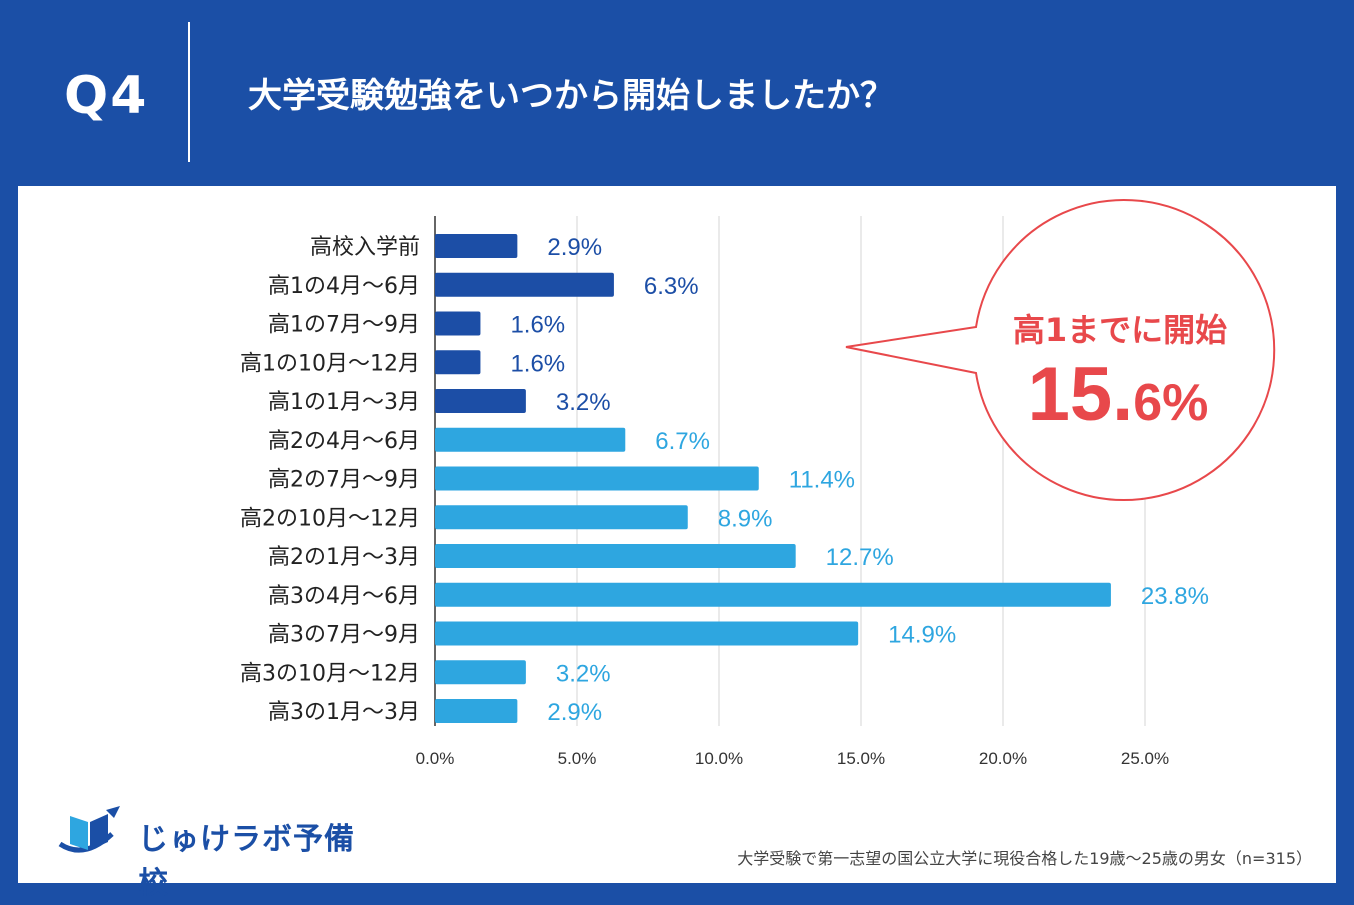 This screenshot has width=1354, height=905. Describe the element at coordinates (344, 286) in the screenshot. I see `category-label: 高1の4月～6月` at that location.